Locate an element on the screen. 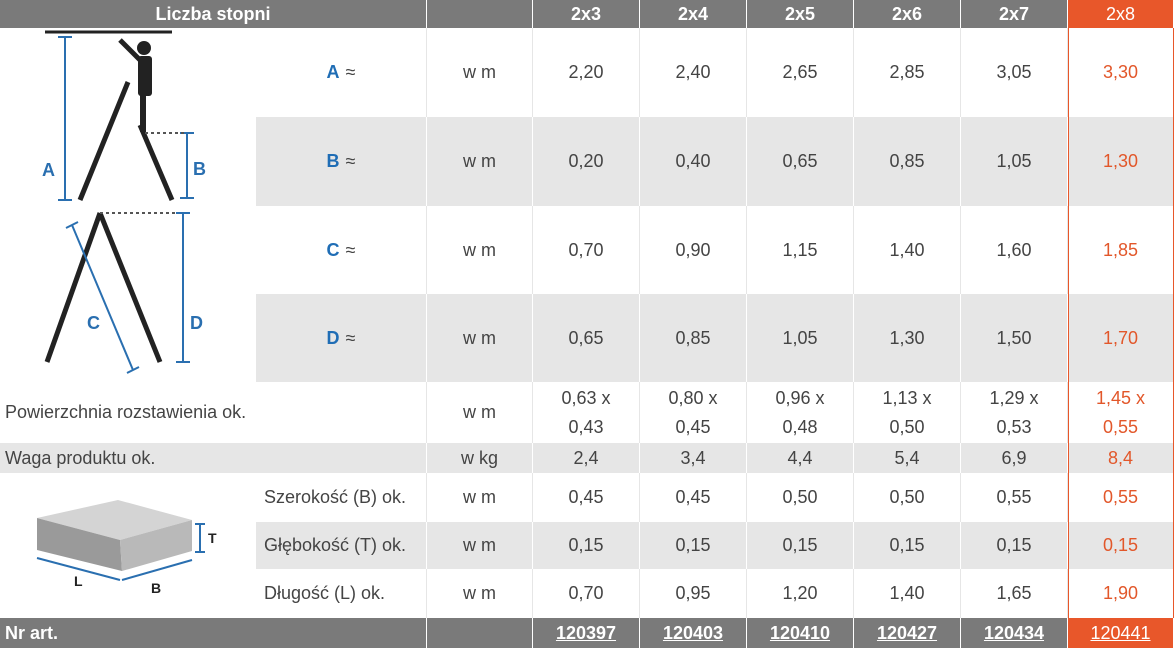 Image resolution: width=1174 pixels, height=648 pixels. value-cell: 4,4 is located at coordinates (800, 458).